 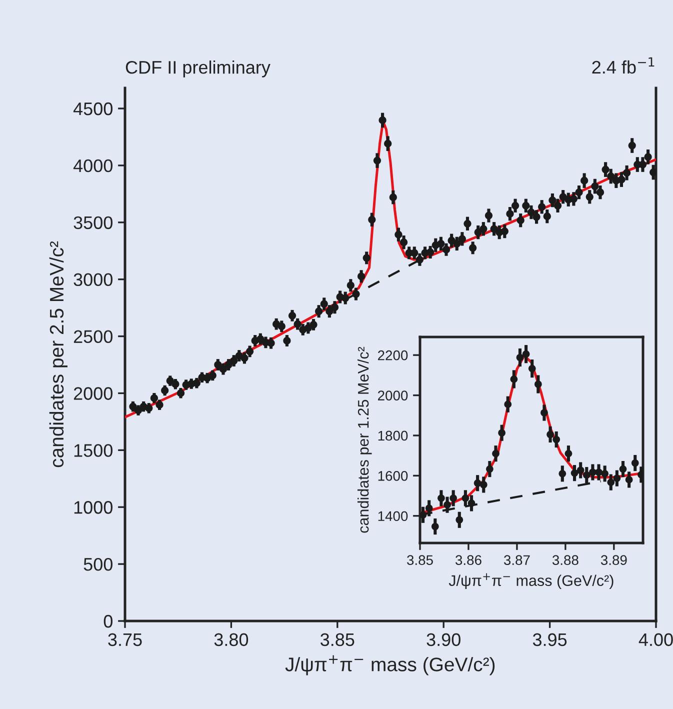 What do you see at coordinates (443, 639) in the screenshot?
I see `x-tick-label: 3.90` at bounding box center [443, 639].